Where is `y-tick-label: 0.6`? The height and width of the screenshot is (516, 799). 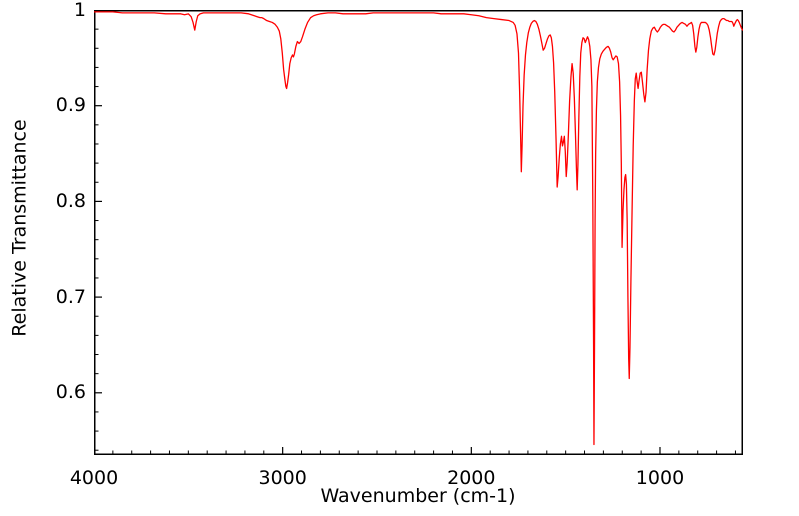
y-tick-label: 0.6 is located at coordinates (70, 392).